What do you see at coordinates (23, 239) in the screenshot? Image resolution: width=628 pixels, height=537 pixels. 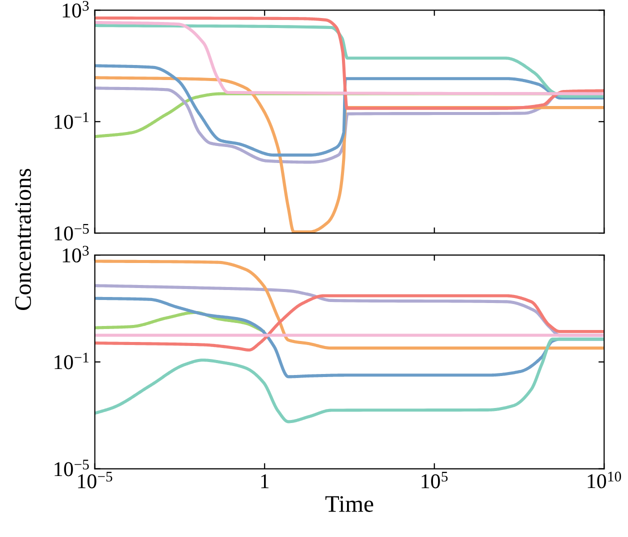 I see `y-axis-title: Concentrations` at bounding box center [23, 239].